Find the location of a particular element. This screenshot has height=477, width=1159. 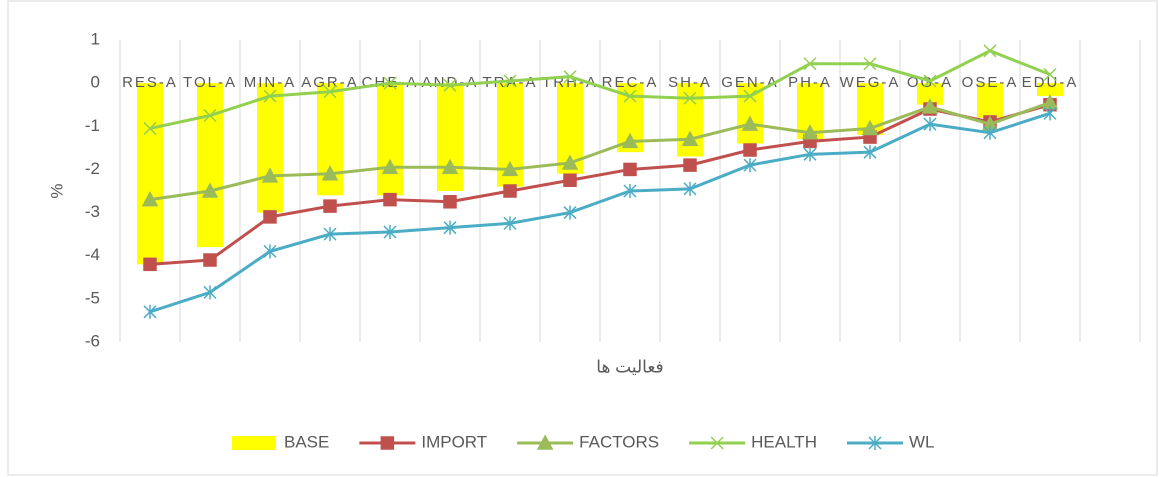

x-tick-label: MIN-A is located at coordinates (270, 82).